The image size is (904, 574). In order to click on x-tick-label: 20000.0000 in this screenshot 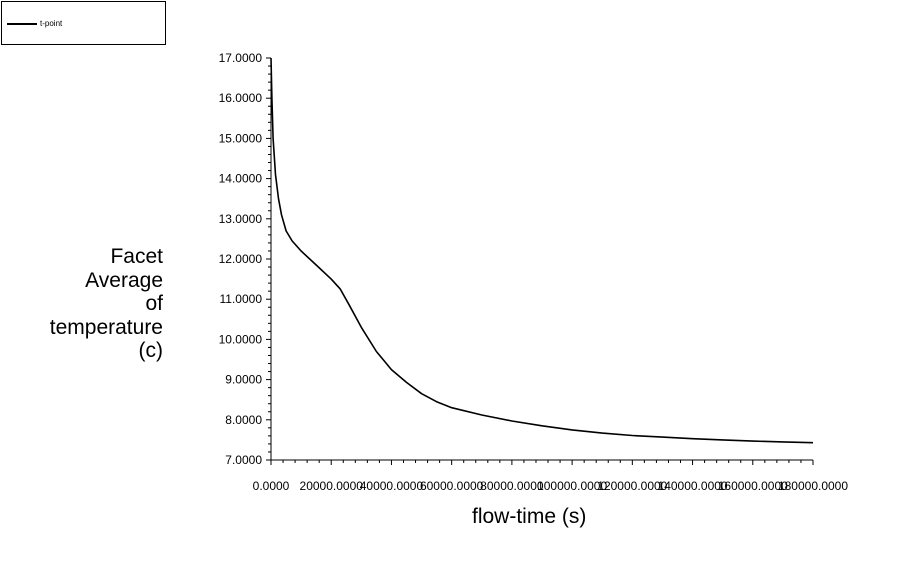, I will do `click(332, 486)`.